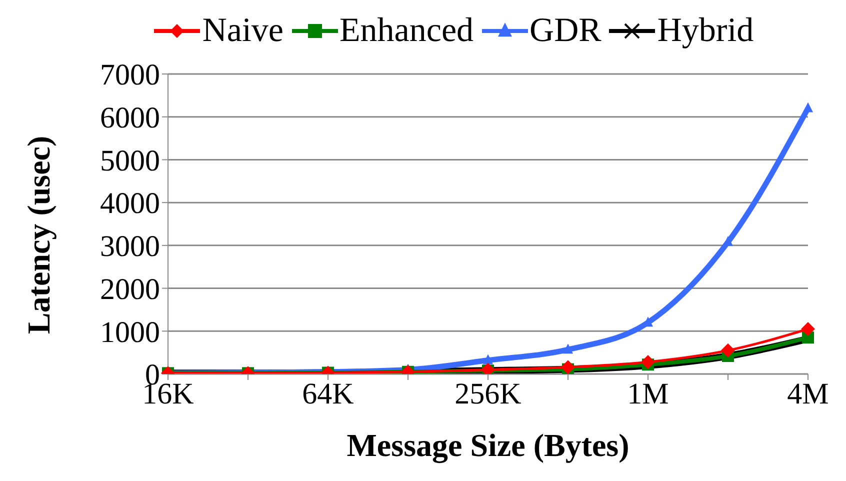 This screenshot has width=846, height=481. Describe the element at coordinates (488, 445) in the screenshot. I see `x-axis-title: Message Size (Bytes)` at that location.